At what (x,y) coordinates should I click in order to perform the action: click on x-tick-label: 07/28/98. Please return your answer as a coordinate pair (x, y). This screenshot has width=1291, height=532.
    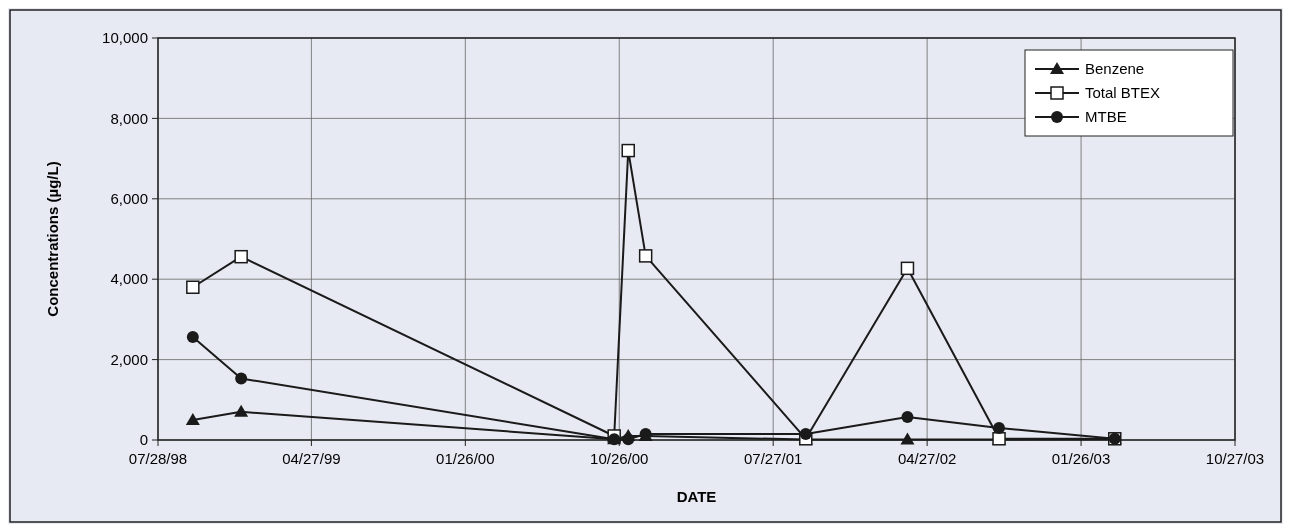
    Looking at the image, I should click on (158, 458).